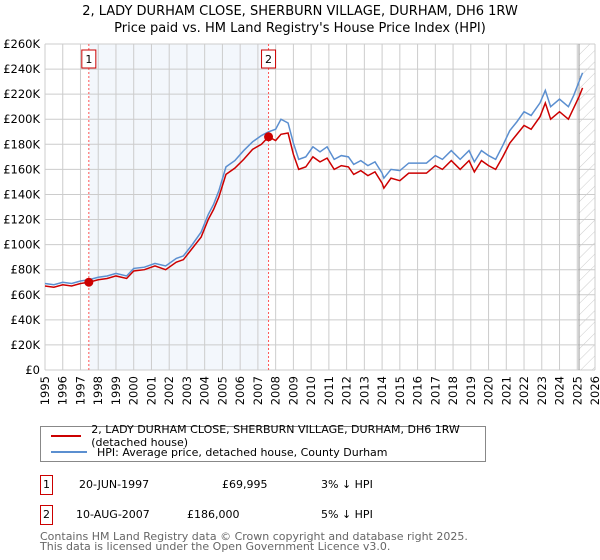 This screenshot has width=600, height=560. What do you see at coordinates (98, 390) in the screenshot?
I see `x-tick-label: 1998` at bounding box center [98, 390].